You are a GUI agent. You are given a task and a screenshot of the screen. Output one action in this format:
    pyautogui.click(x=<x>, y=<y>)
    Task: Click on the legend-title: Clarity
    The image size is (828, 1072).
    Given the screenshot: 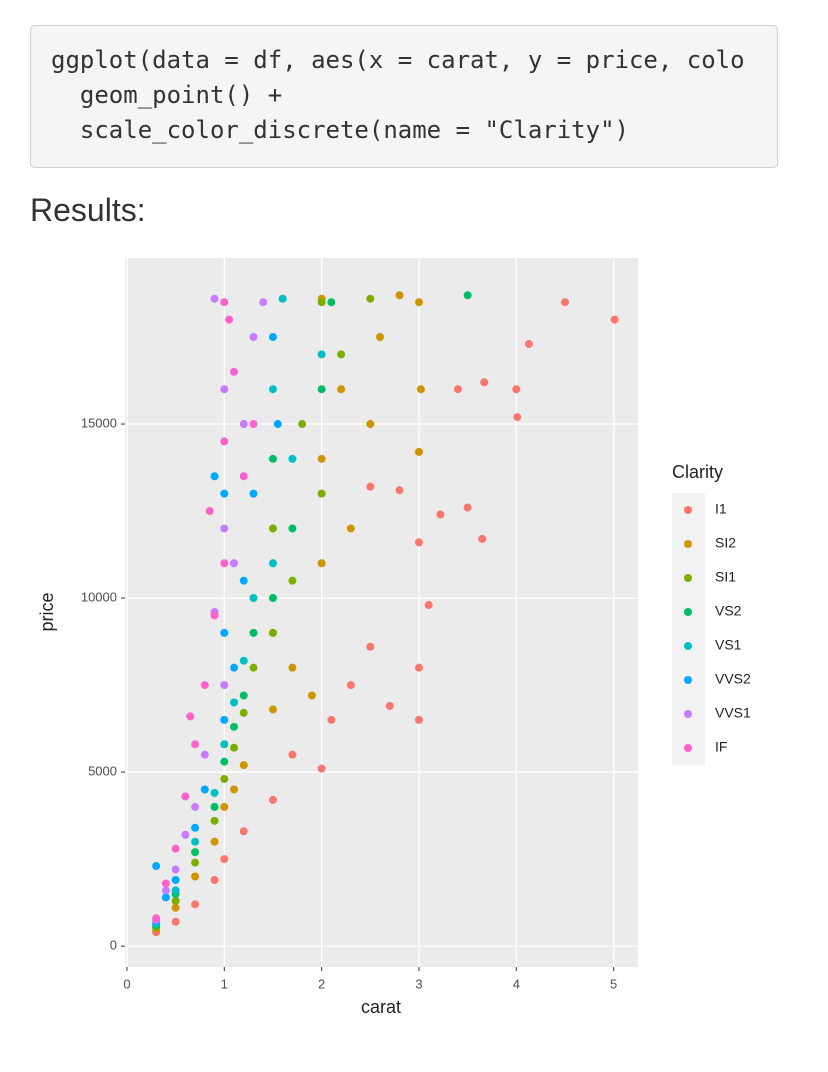 What is the action you would take?
    pyautogui.click(x=697, y=472)
    